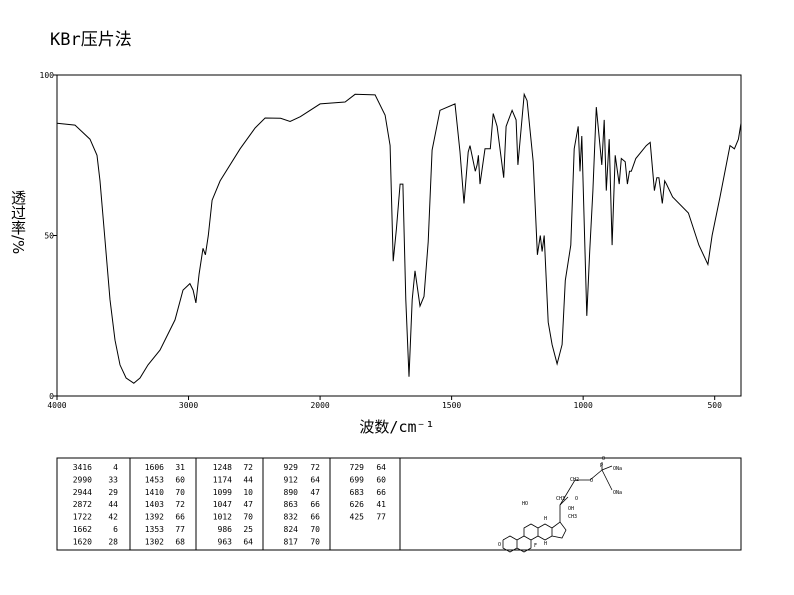  I want to click on peak-transmittance: 68, so click(180, 541).